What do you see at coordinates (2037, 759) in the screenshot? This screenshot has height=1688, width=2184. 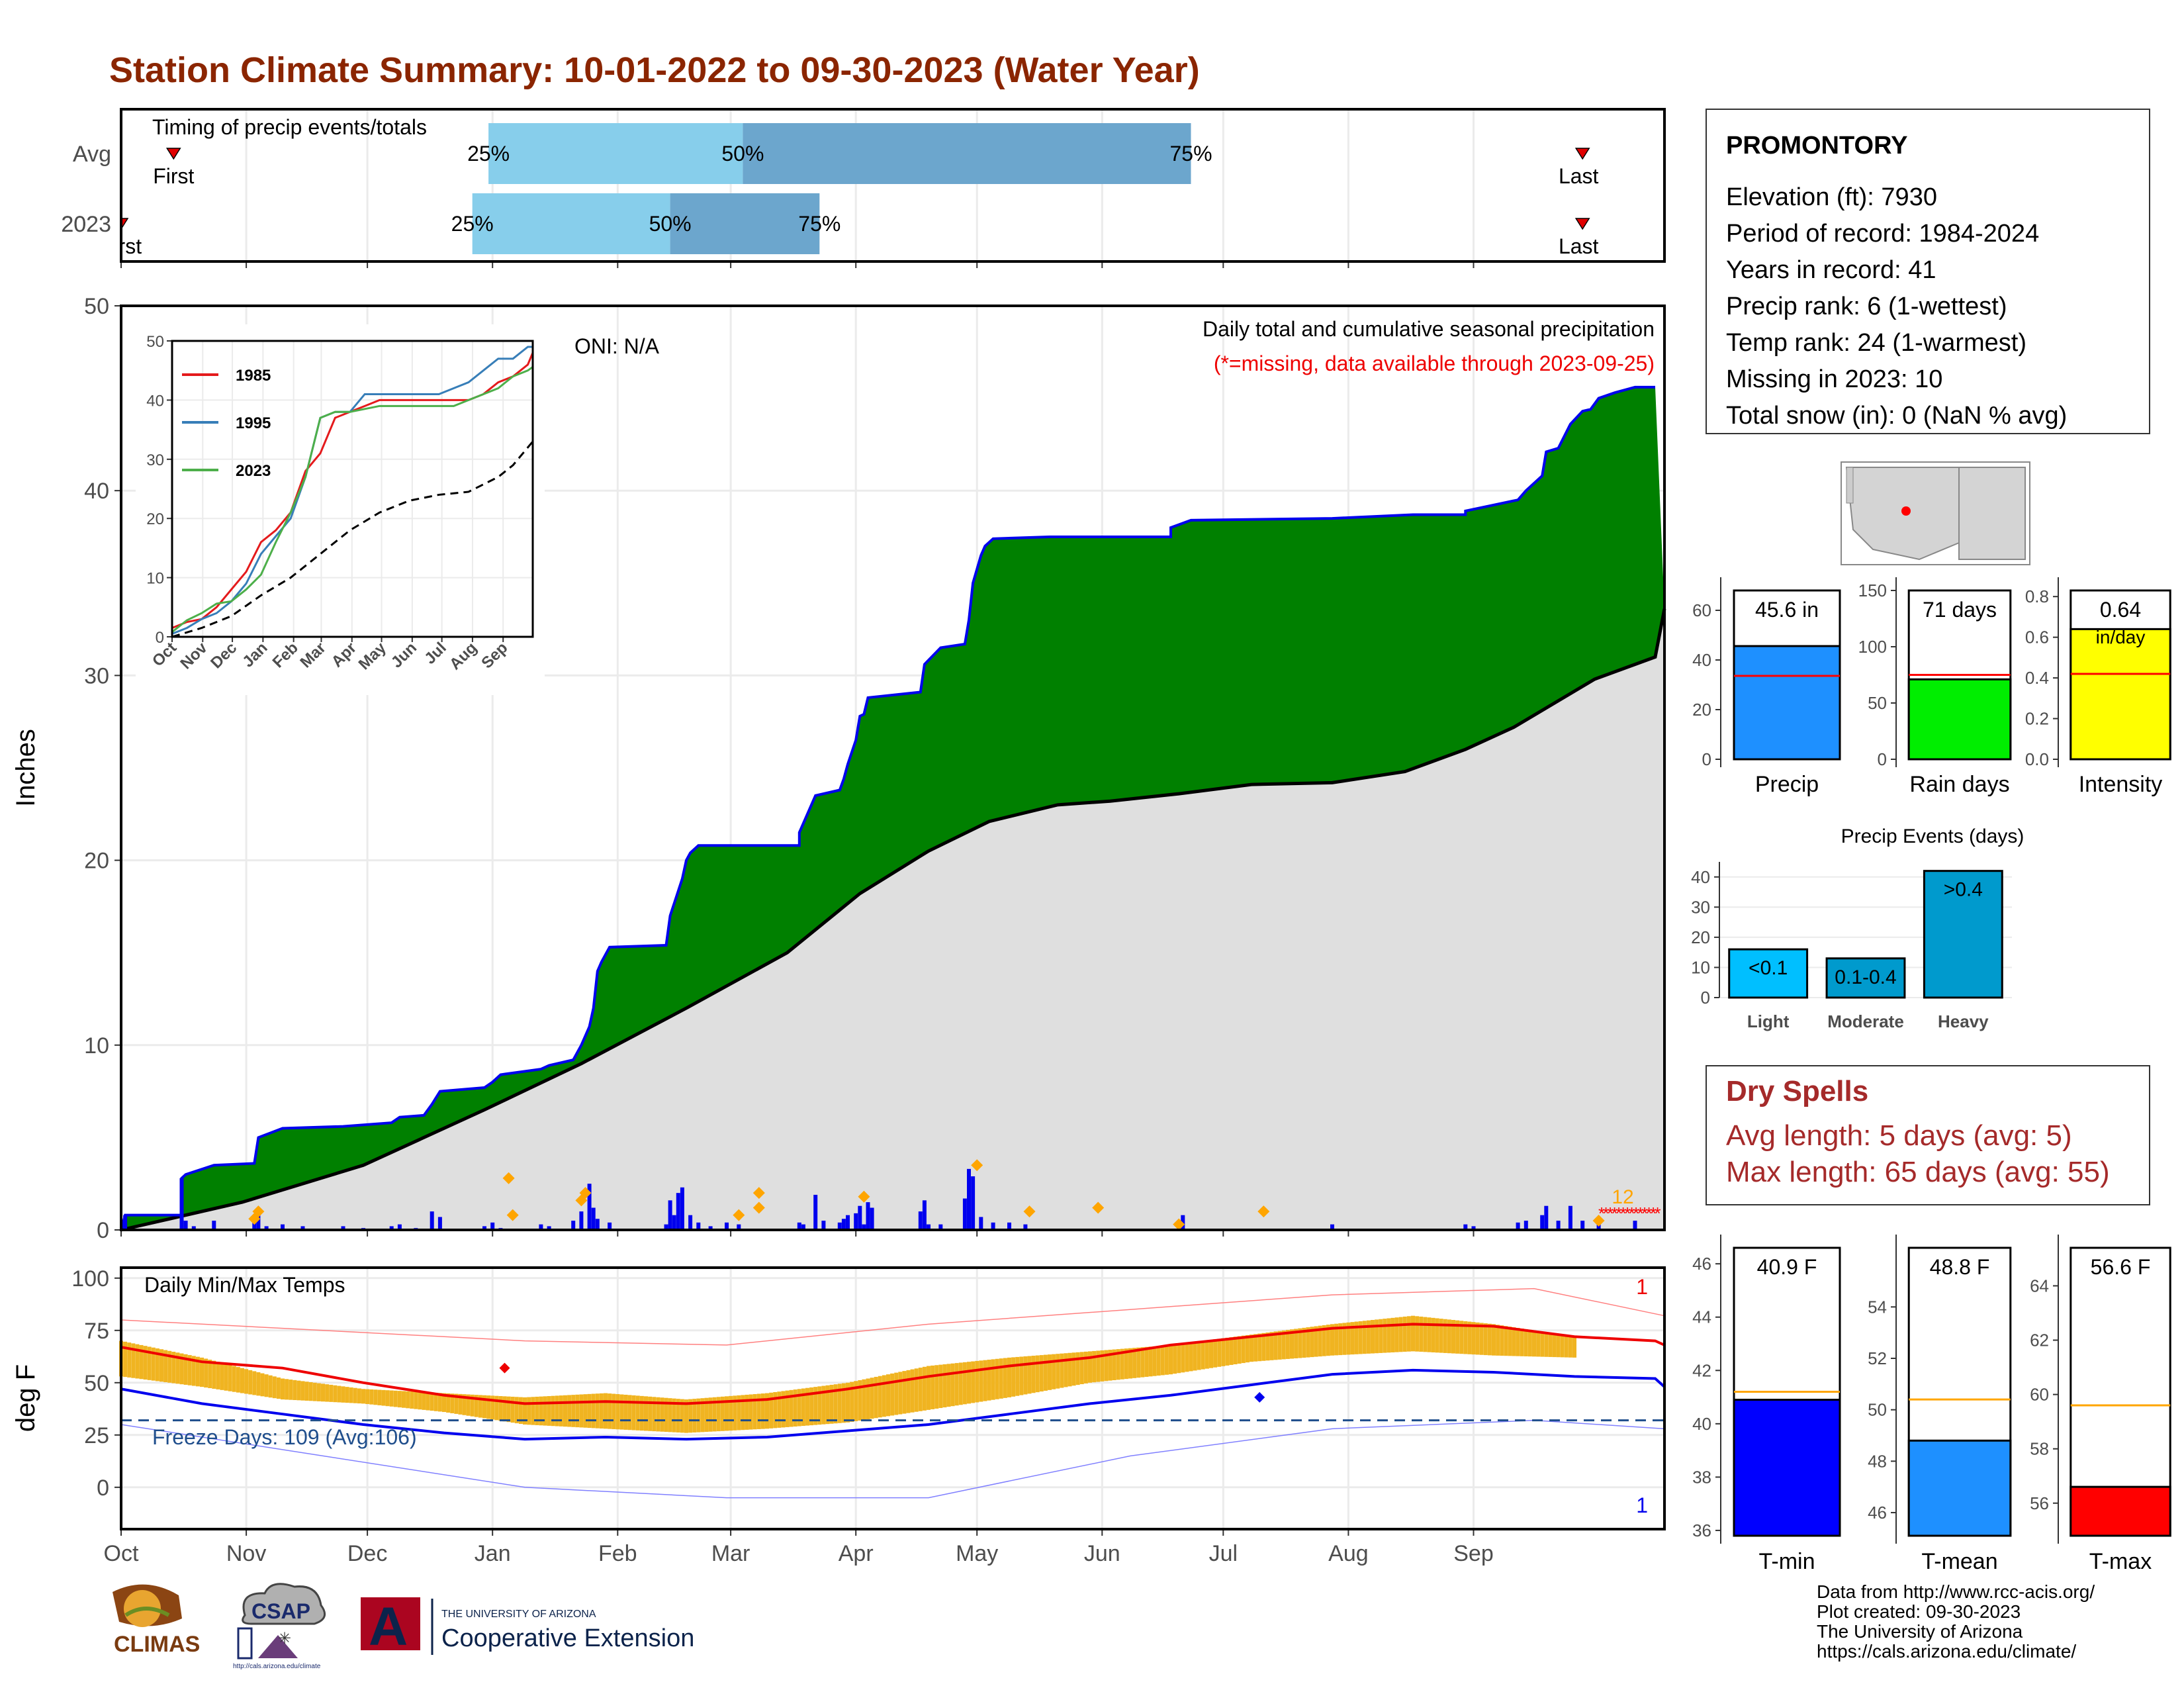 I see `panel-y-tick-label: 0.0` at bounding box center [2037, 759].